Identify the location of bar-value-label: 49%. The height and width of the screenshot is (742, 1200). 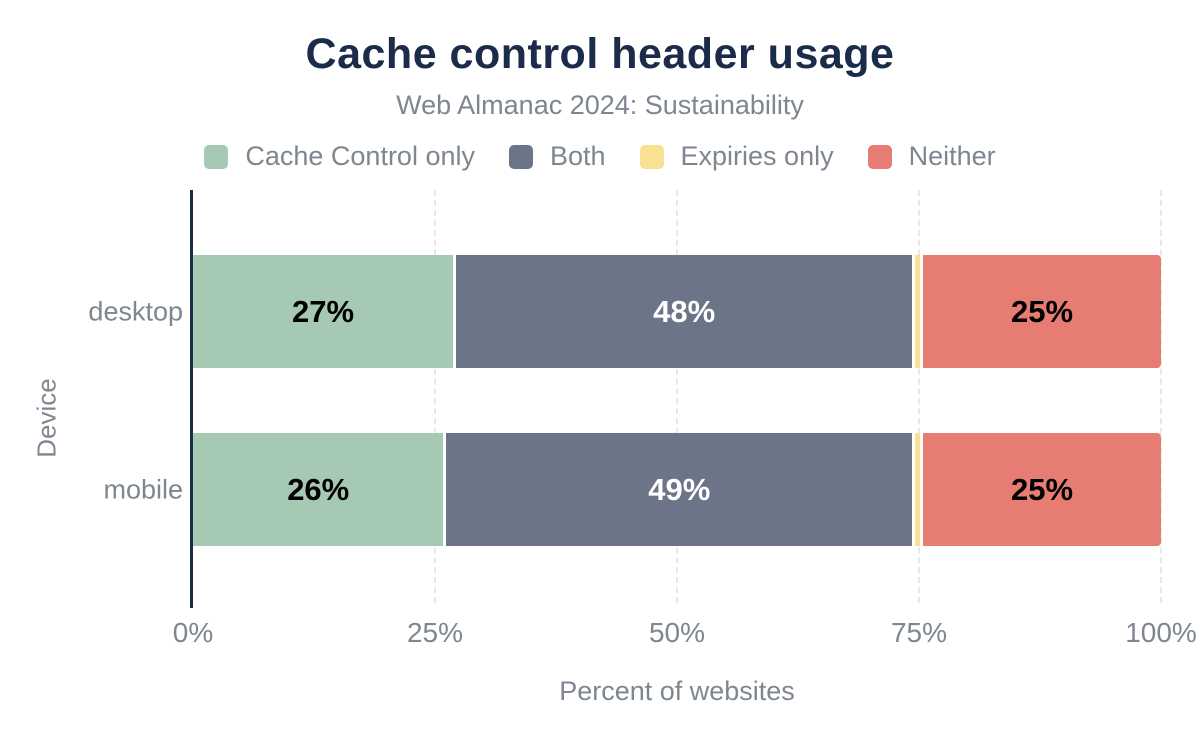
(679, 489).